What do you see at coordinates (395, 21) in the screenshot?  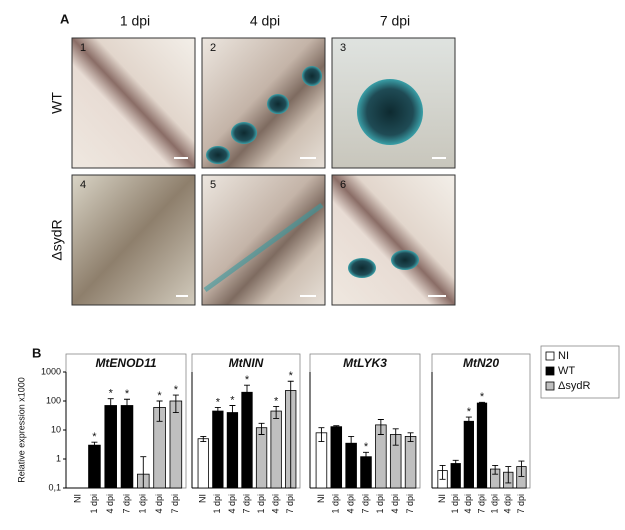 I see `column-label: 7 dpi` at bounding box center [395, 21].